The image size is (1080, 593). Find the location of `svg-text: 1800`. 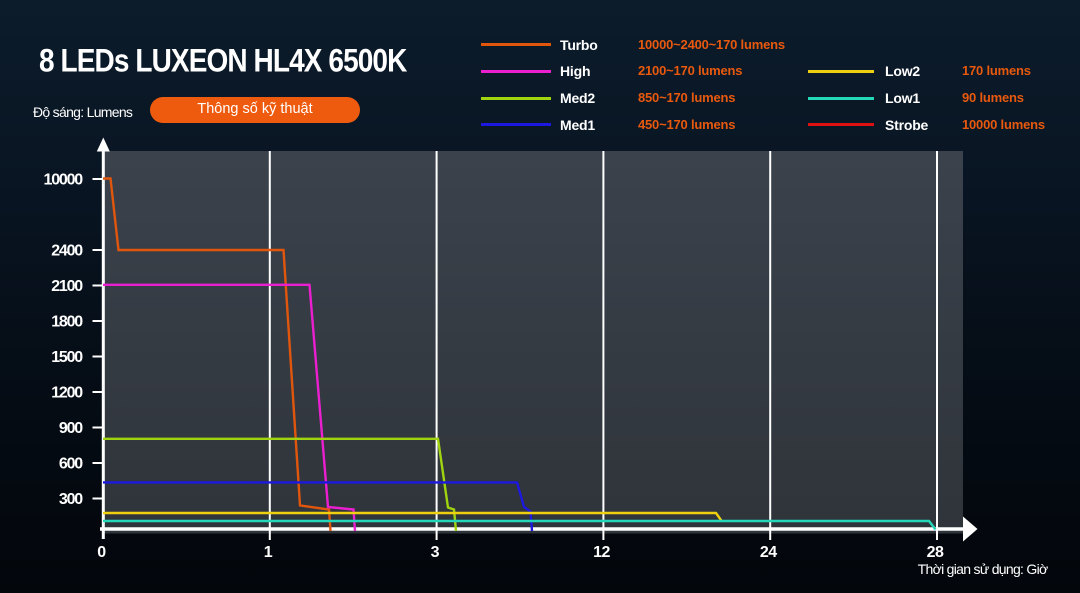

svg-text: 1800 is located at coordinates (67, 322).